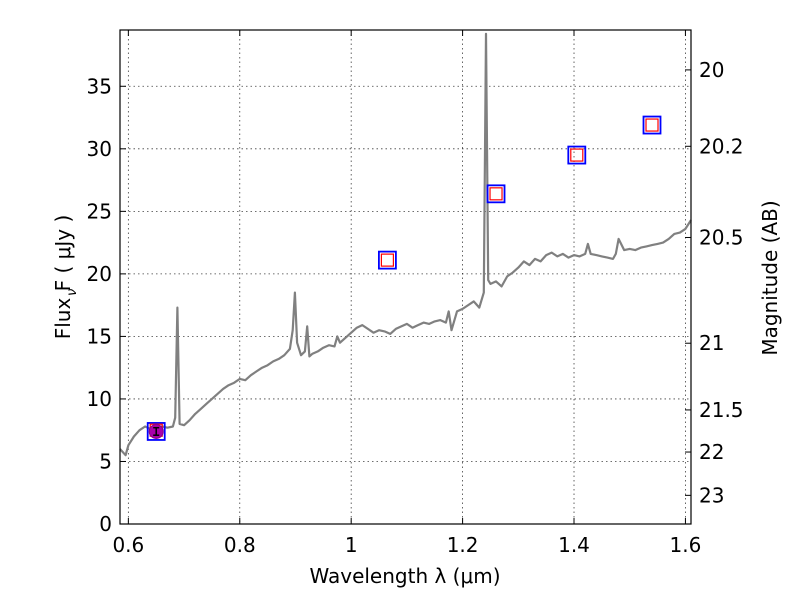 The height and width of the screenshot is (600, 800). I want to click on y-axis-label-main: Flux F ( μJy ), so click(63, 277).